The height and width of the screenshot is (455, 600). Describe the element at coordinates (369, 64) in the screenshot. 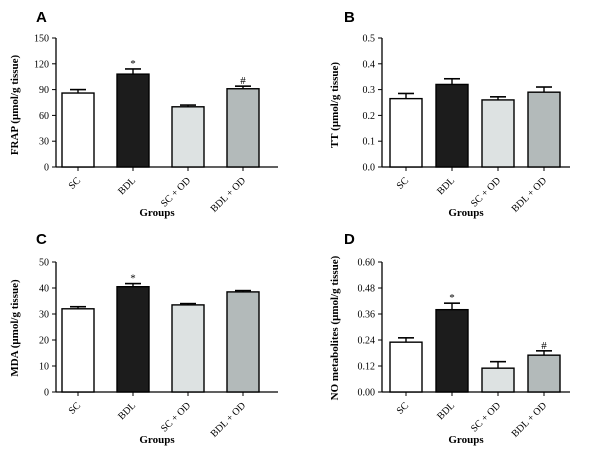

I see `y-tick-label: 0.4` at that location.